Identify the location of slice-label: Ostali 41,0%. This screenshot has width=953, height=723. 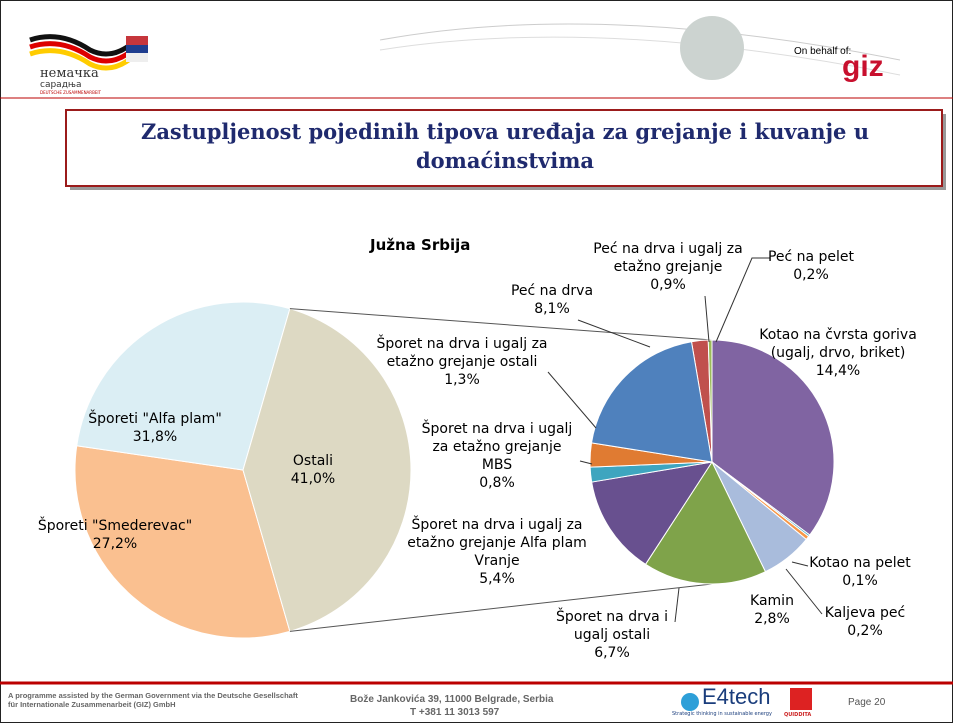
(313, 470).